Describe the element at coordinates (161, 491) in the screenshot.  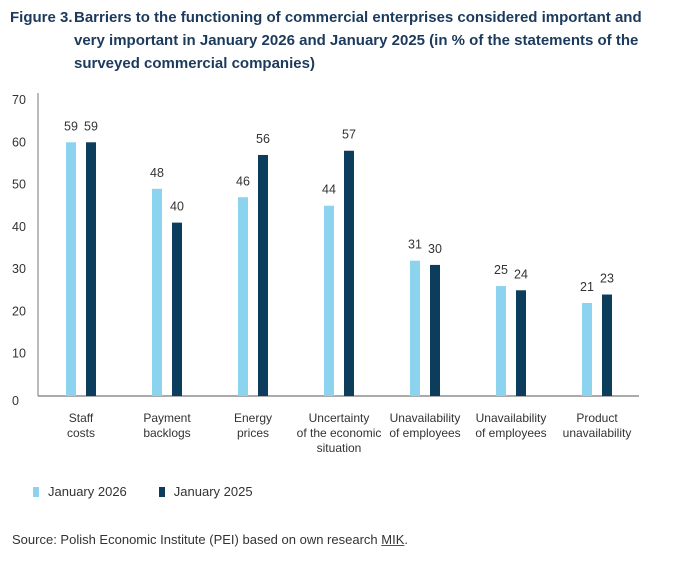
I see `legend-swatch-2025` at that location.